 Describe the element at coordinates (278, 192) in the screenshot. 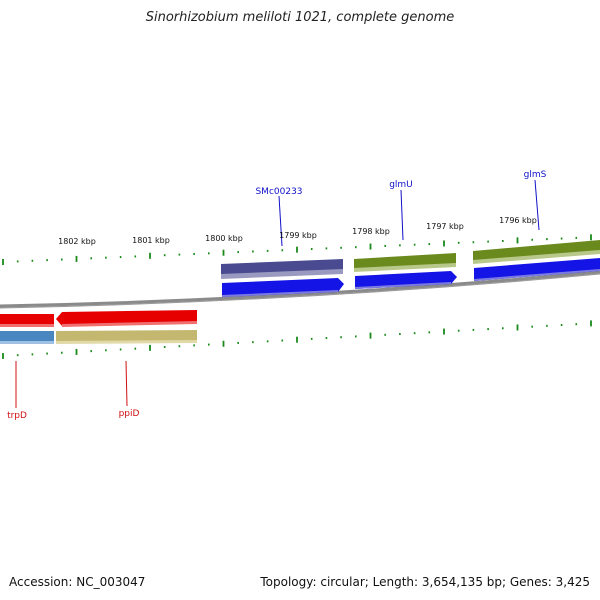

I see `gene-label-smc00233: SMc00233` at that location.